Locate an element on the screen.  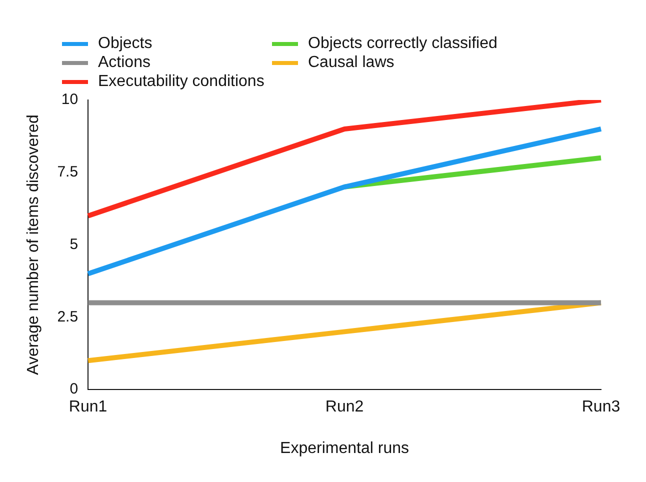
x-tick-label: Run2 is located at coordinates (344, 407).